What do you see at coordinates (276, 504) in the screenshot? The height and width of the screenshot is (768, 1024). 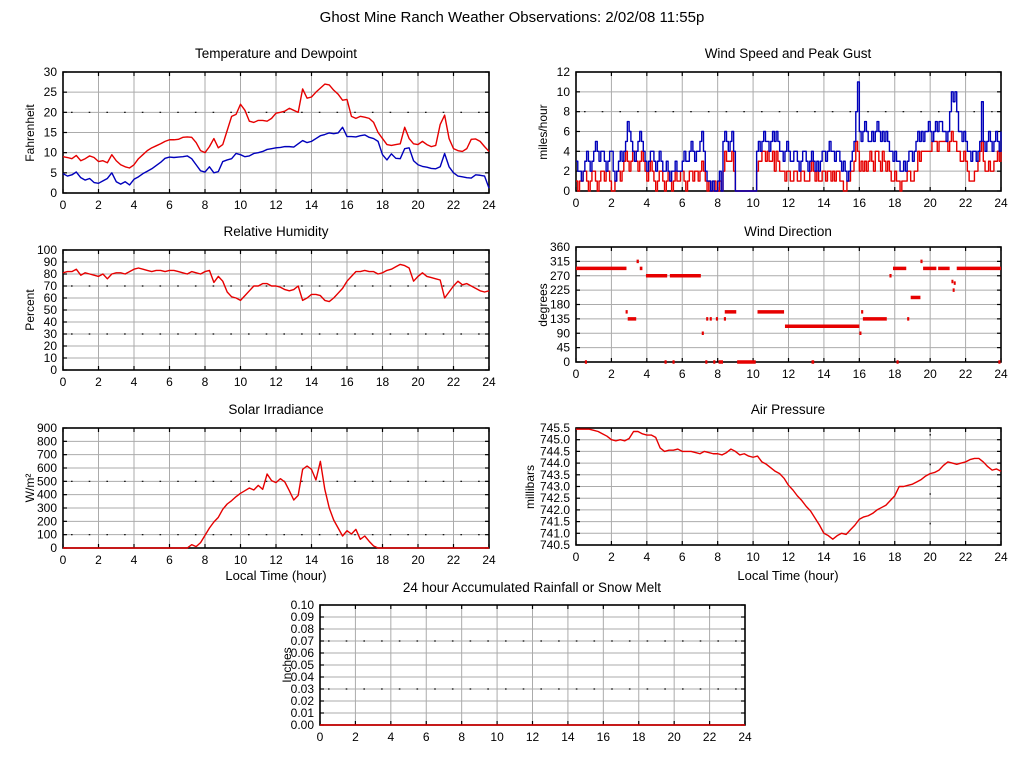 I see `series-solar-irradiance` at bounding box center [276, 504].